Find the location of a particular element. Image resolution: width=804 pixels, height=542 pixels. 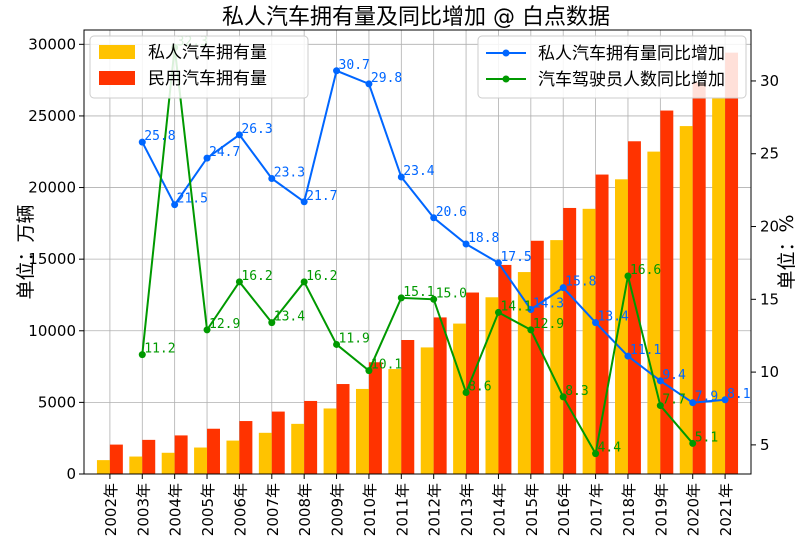

x-tick-label: 2016年 is located at coordinates (564, 509).